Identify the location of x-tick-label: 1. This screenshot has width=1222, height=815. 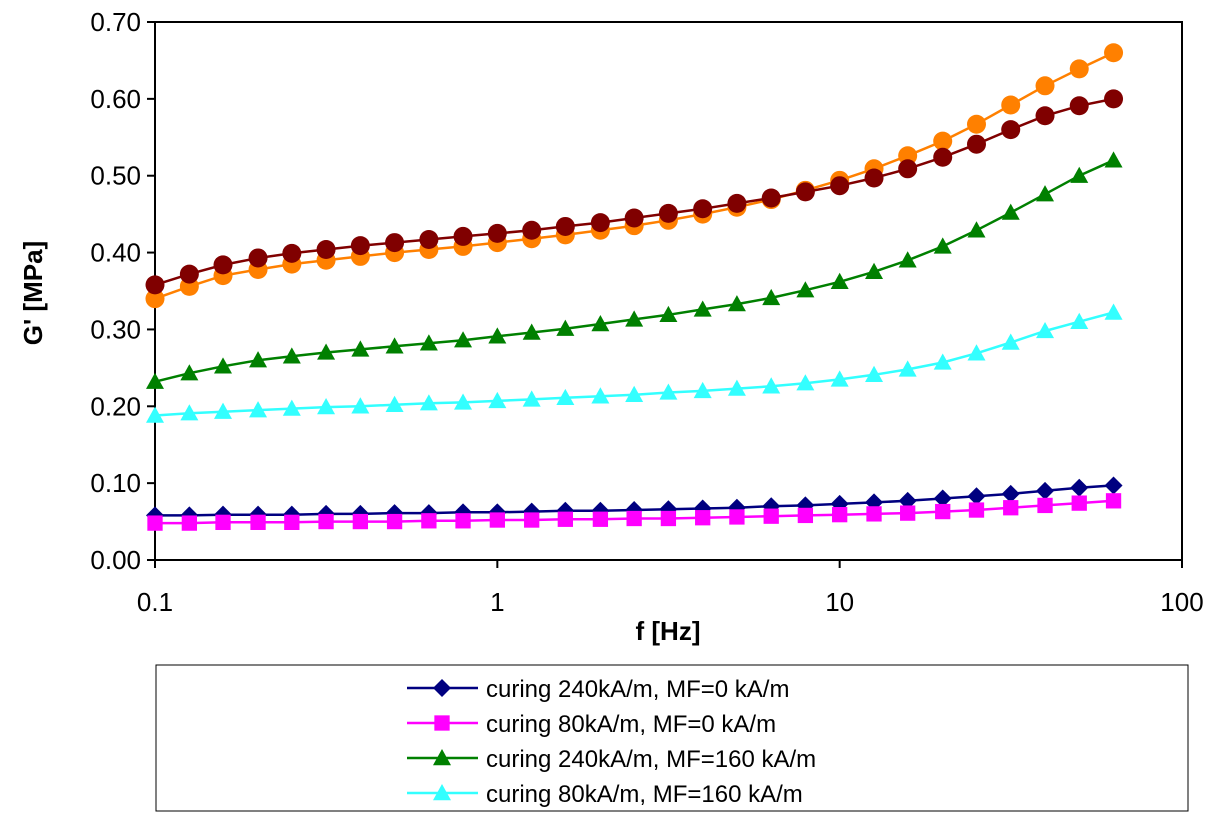
(497, 602).